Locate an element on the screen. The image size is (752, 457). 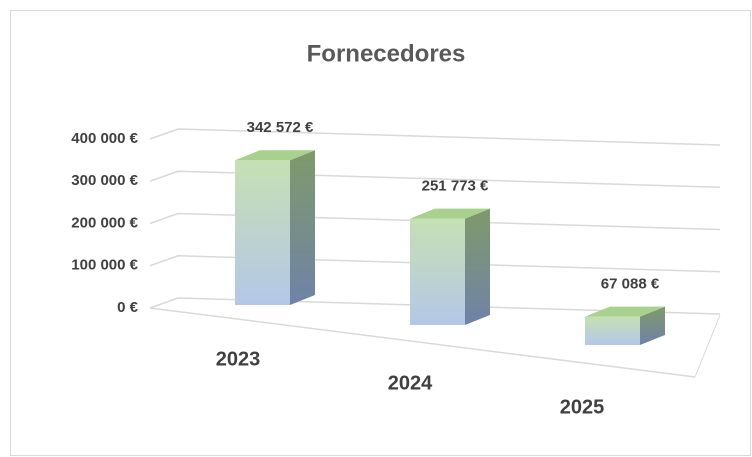
y-tick-label: 300 000 € is located at coordinates (104, 180).